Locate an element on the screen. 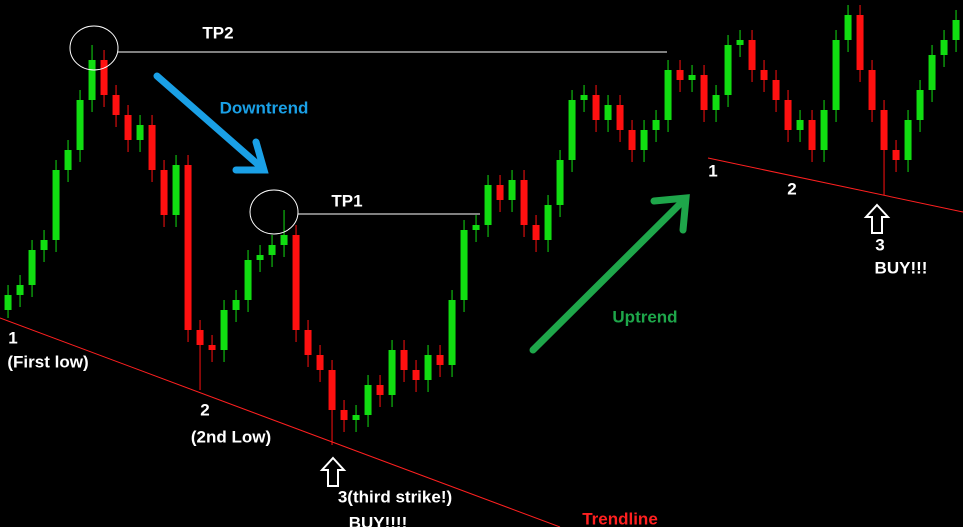 The height and width of the screenshot is (527, 963). uptrend-arrow is located at coordinates (609, 274).